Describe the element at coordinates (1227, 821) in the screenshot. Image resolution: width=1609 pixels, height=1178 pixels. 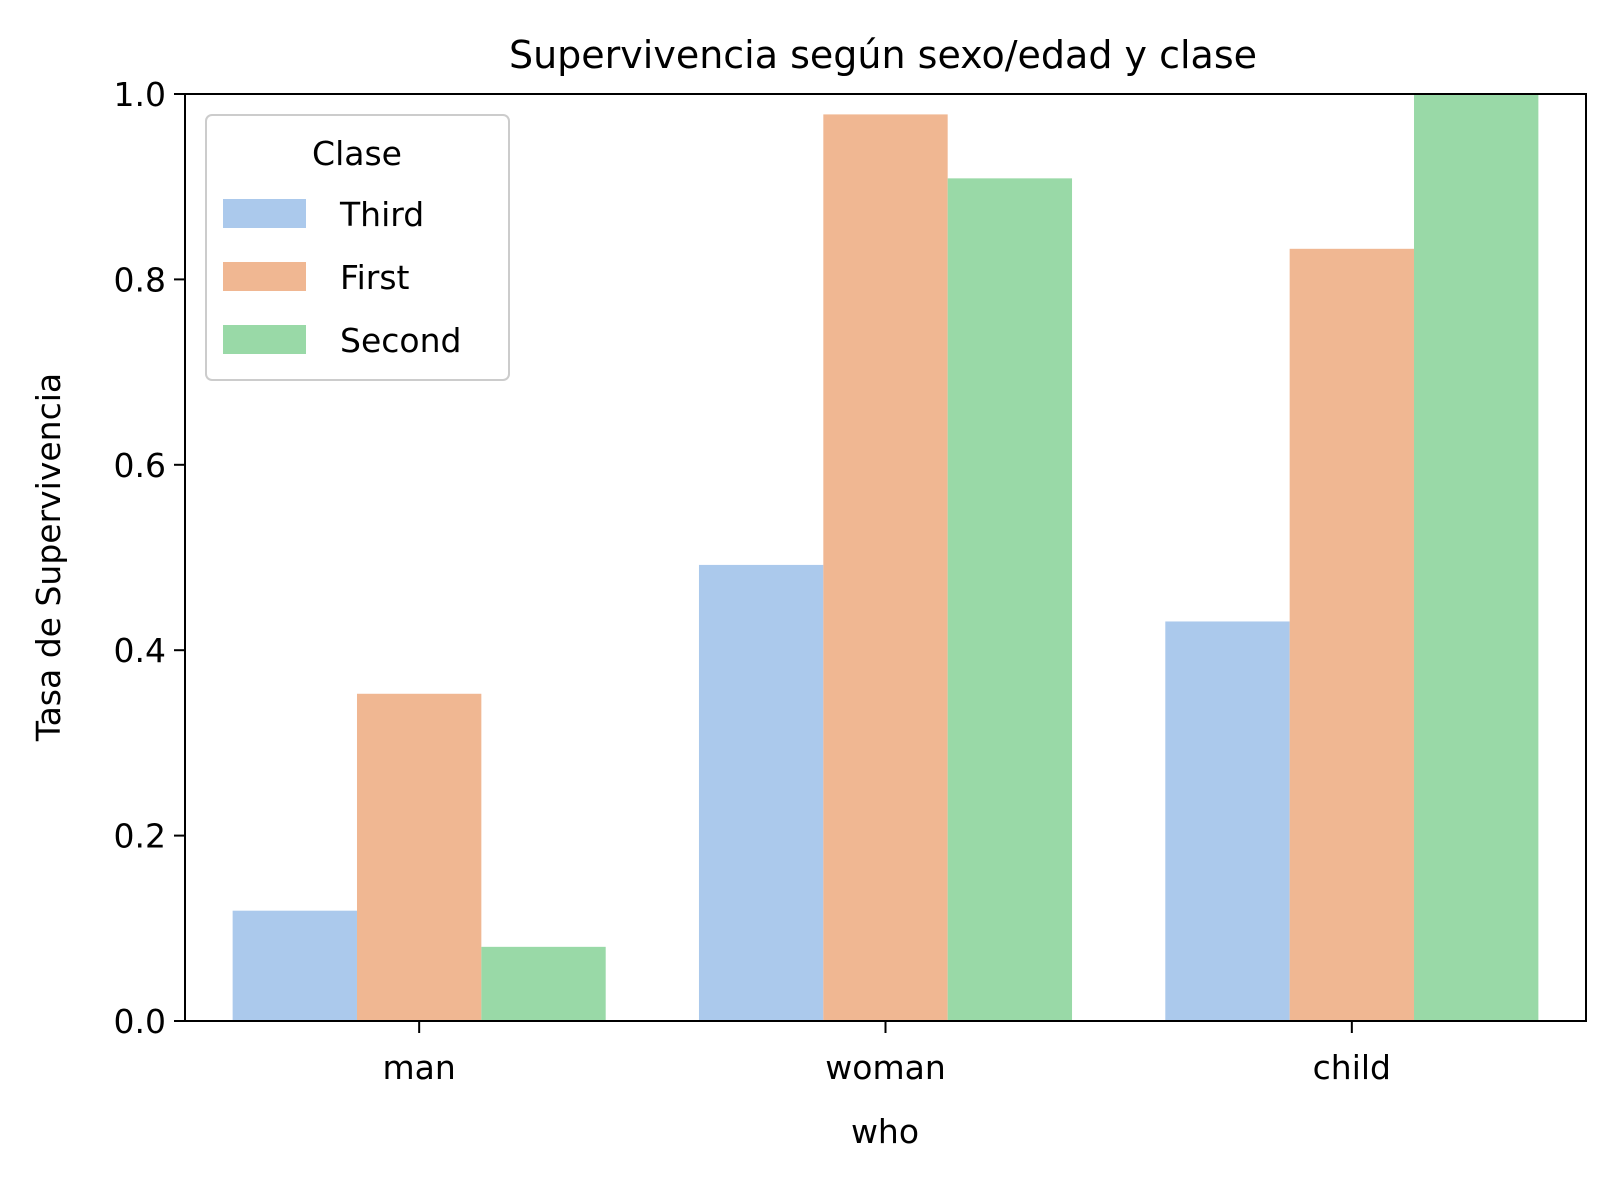
I see `bar-third-child` at that location.